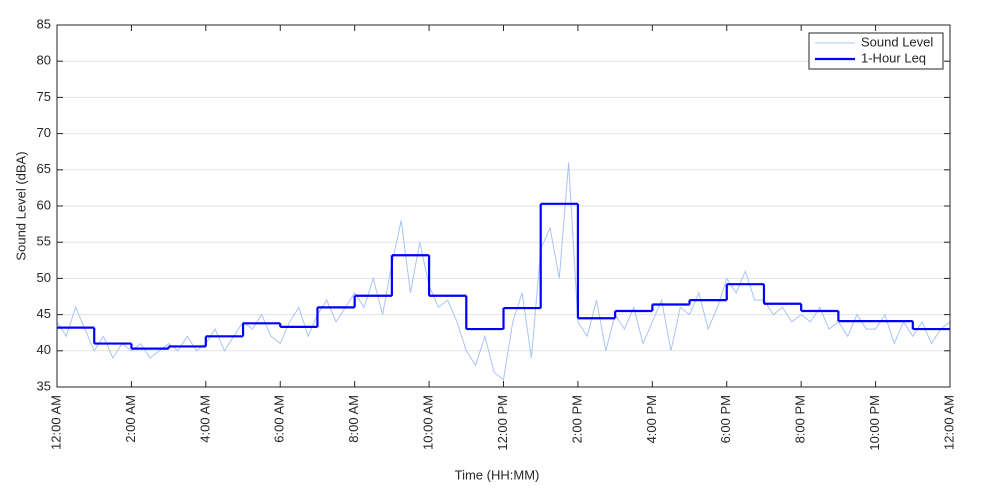 The width and height of the screenshot is (1000, 500). What do you see at coordinates (800, 419) in the screenshot?
I see `x-tick-label: 8:00 PM` at bounding box center [800, 419].